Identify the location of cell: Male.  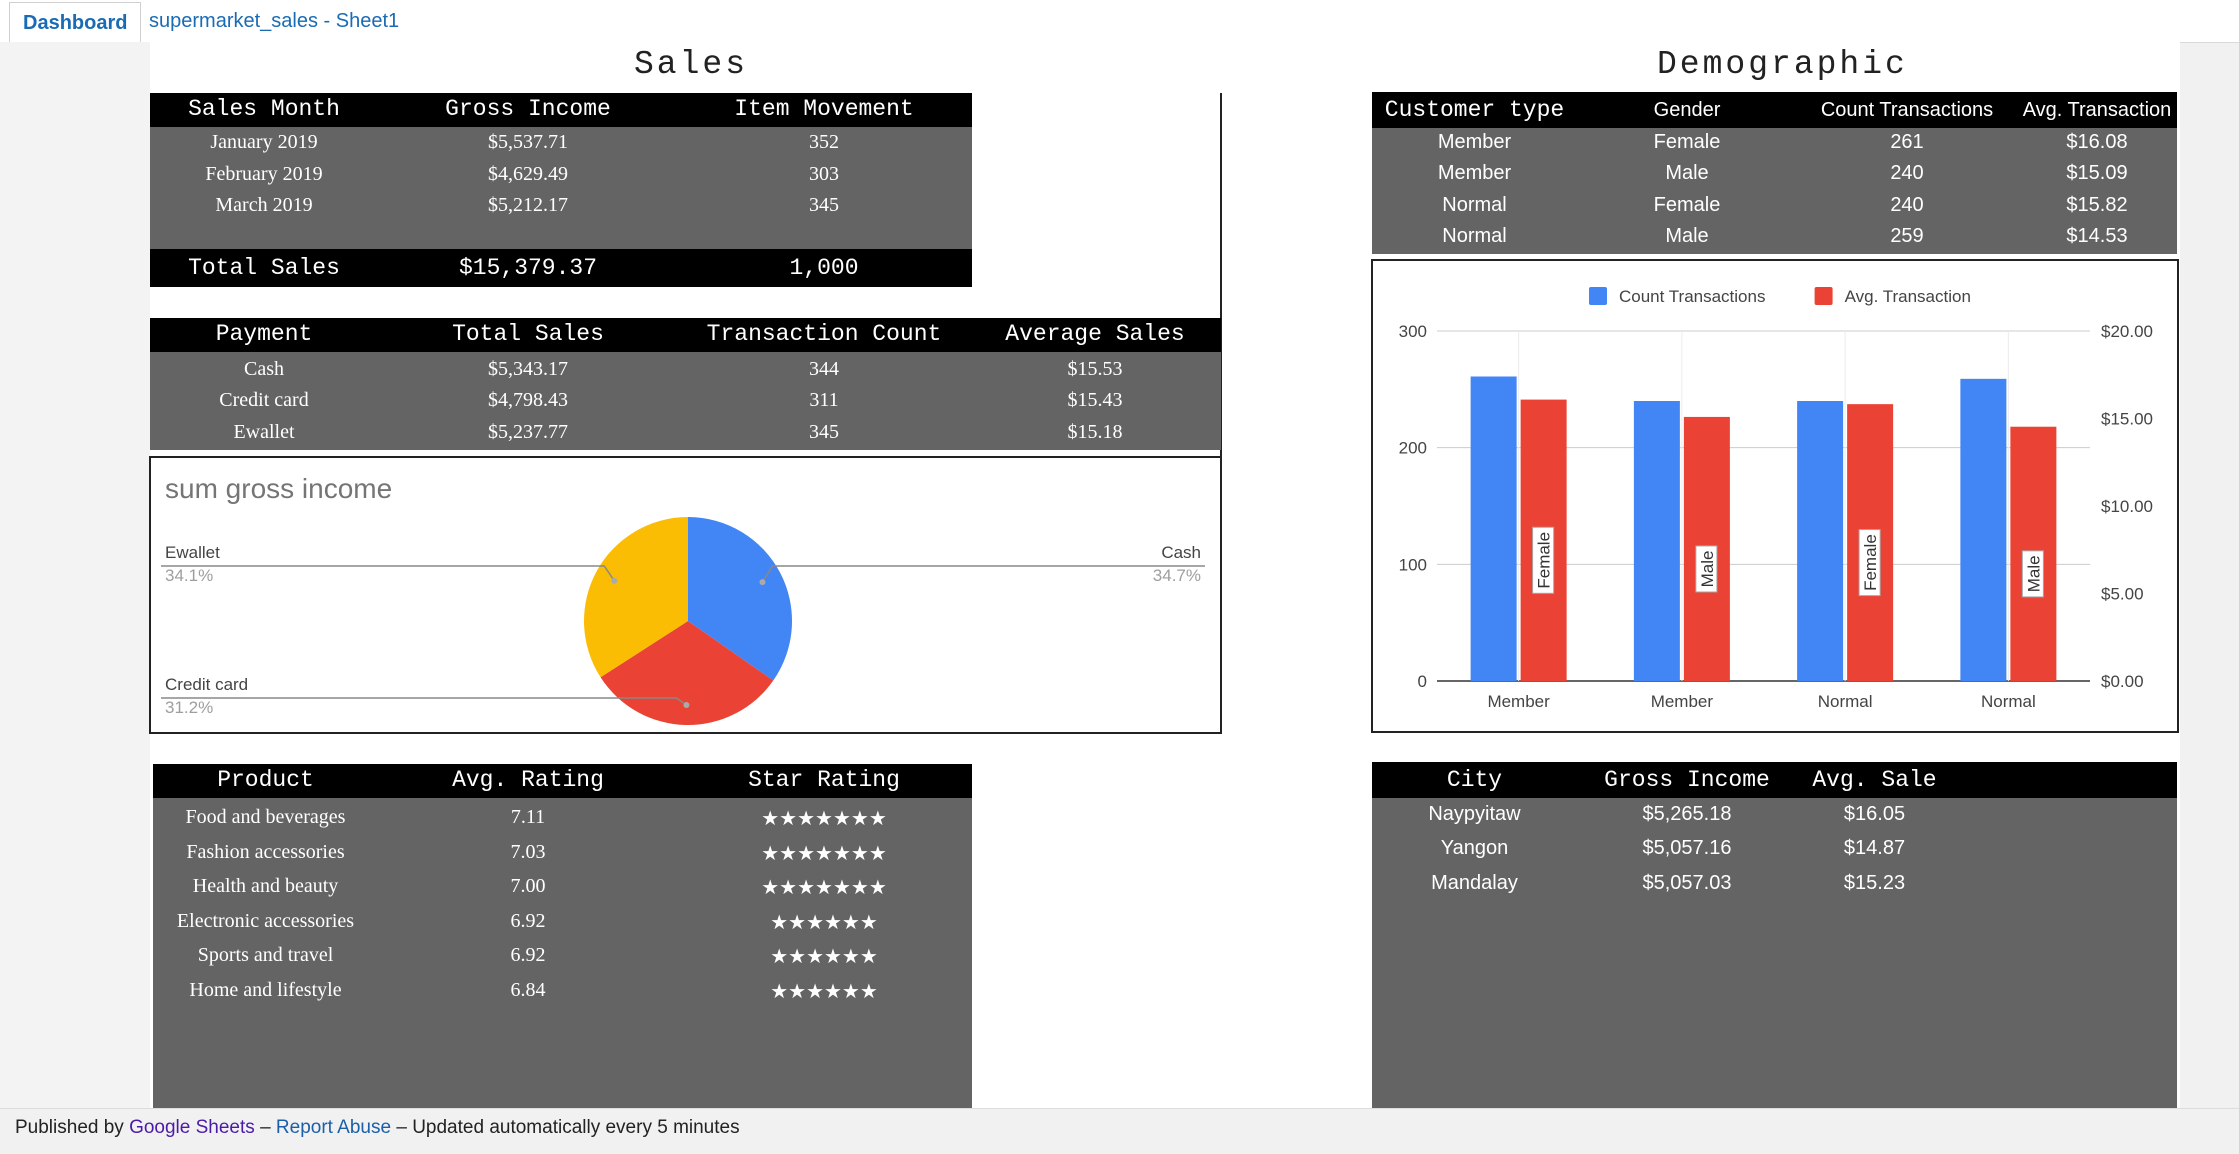
(1687, 236).